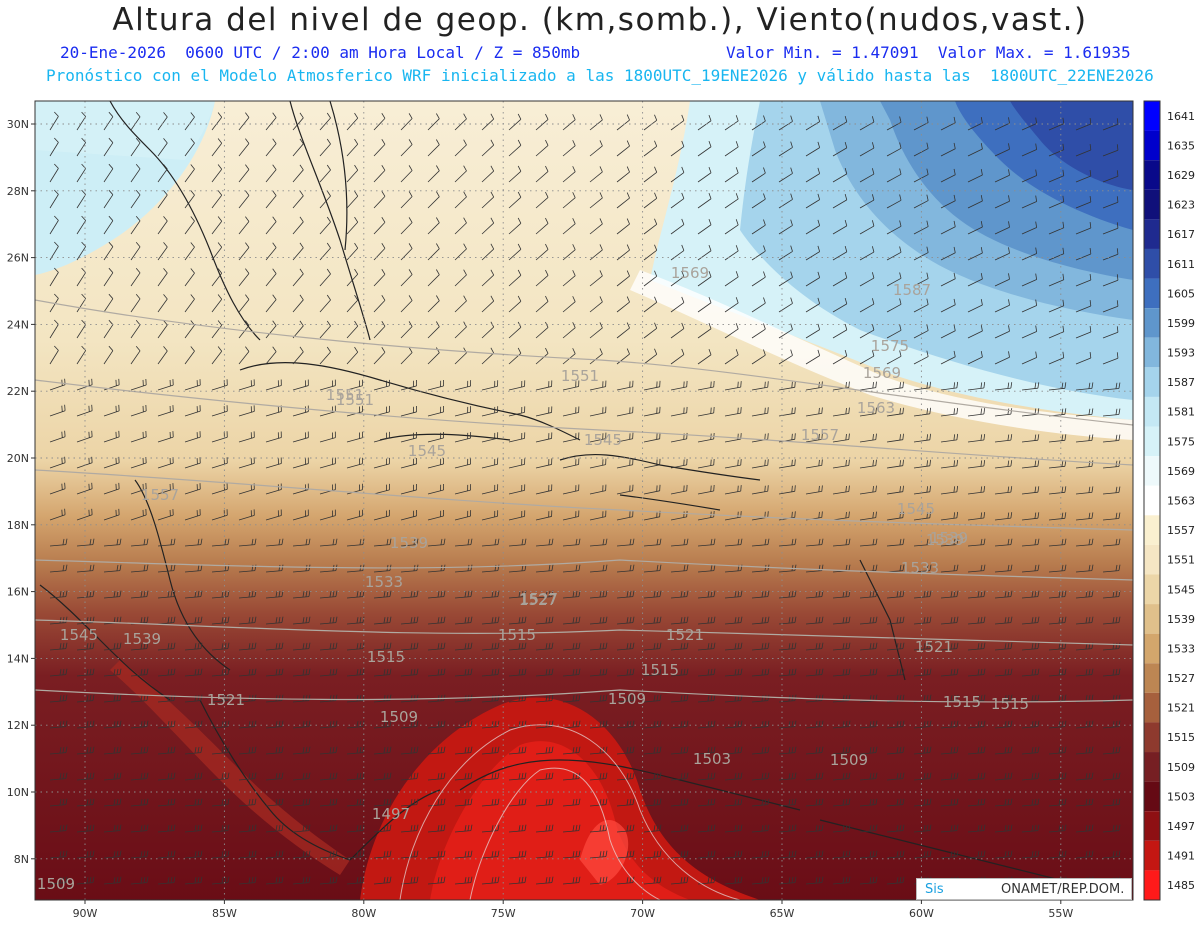  I want to click on lat-label: 22N, so click(18, 391).